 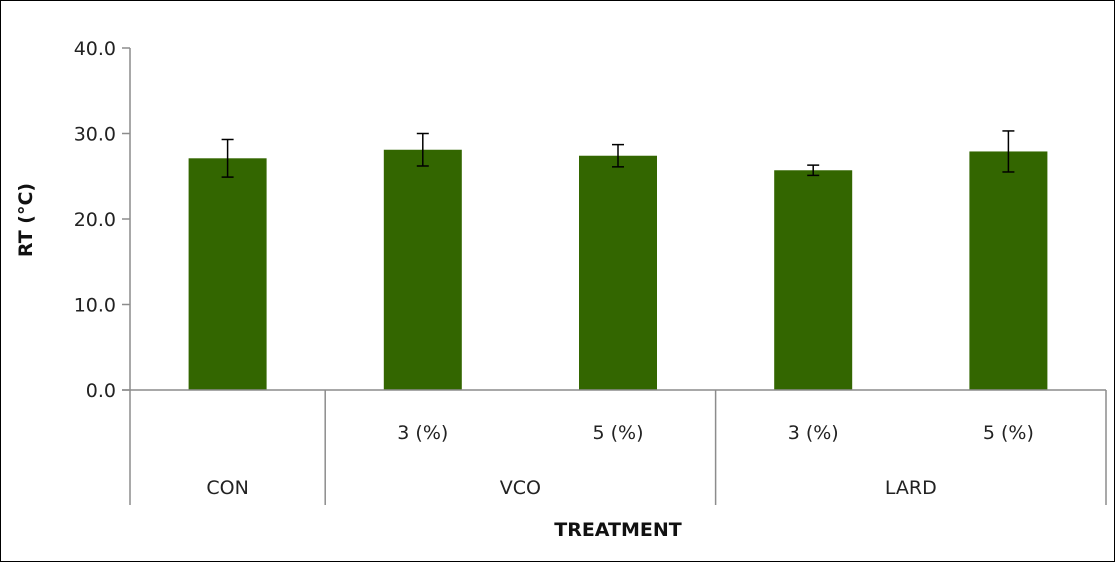 I want to click on y-tick-label: 30.0, so click(x=95, y=135).